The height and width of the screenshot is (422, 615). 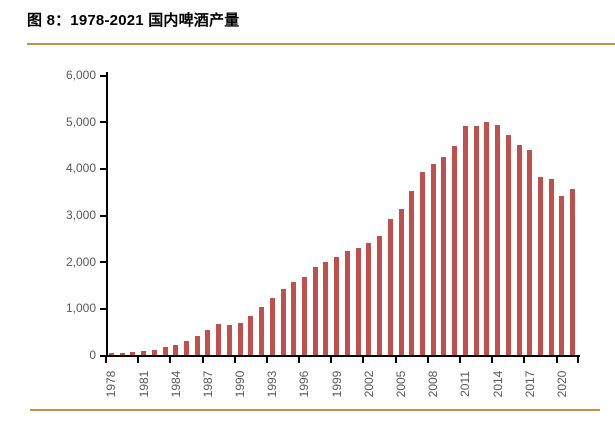 What do you see at coordinates (519, 250) in the screenshot?
I see `bar-year-2016` at bounding box center [519, 250].